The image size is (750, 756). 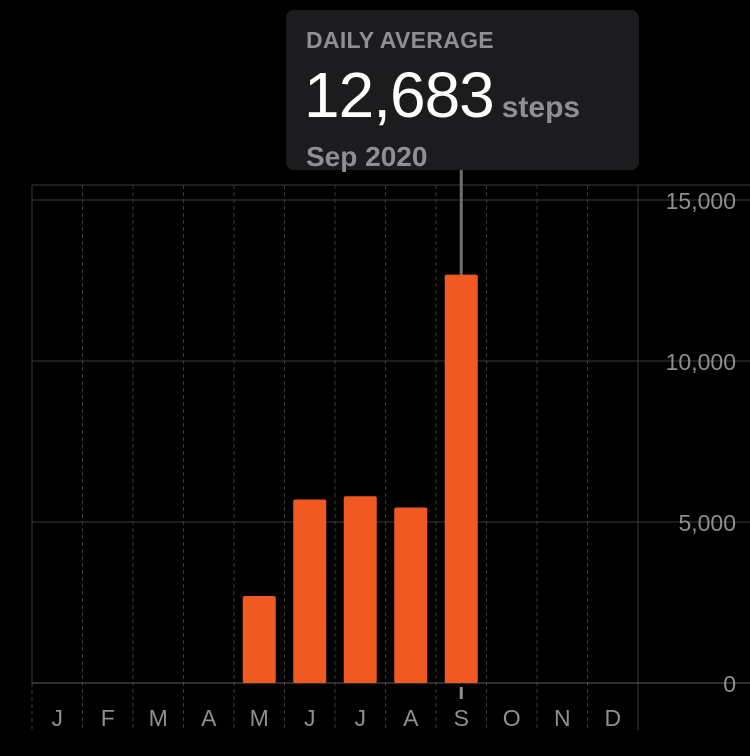 What do you see at coordinates (400, 40) in the screenshot?
I see `tooltip-label: DAILY AVERAGE` at bounding box center [400, 40].